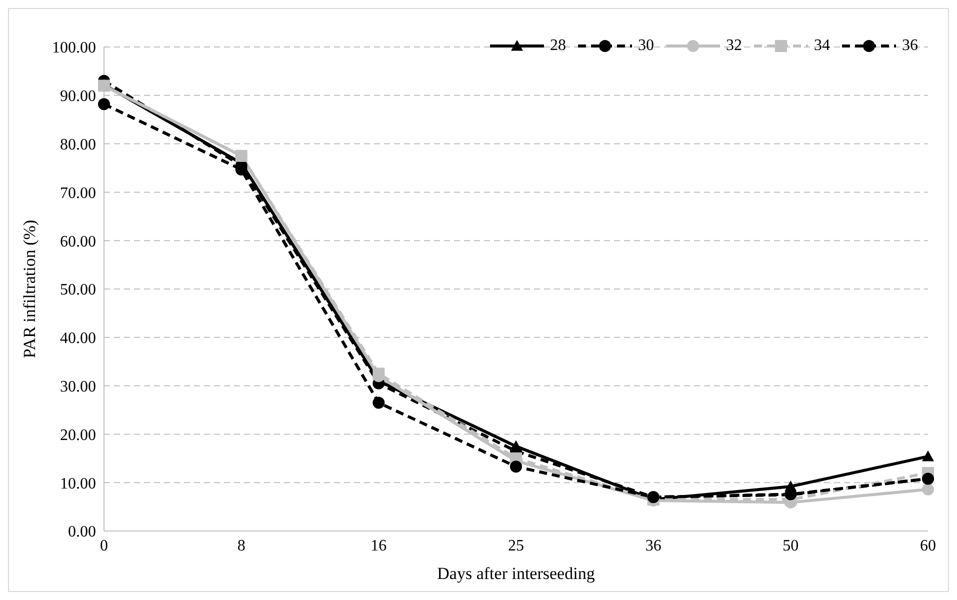 The height and width of the screenshot is (600, 957). What do you see at coordinates (241, 545) in the screenshot?
I see `x-tick-label: 8` at bounding box center [241, 545].